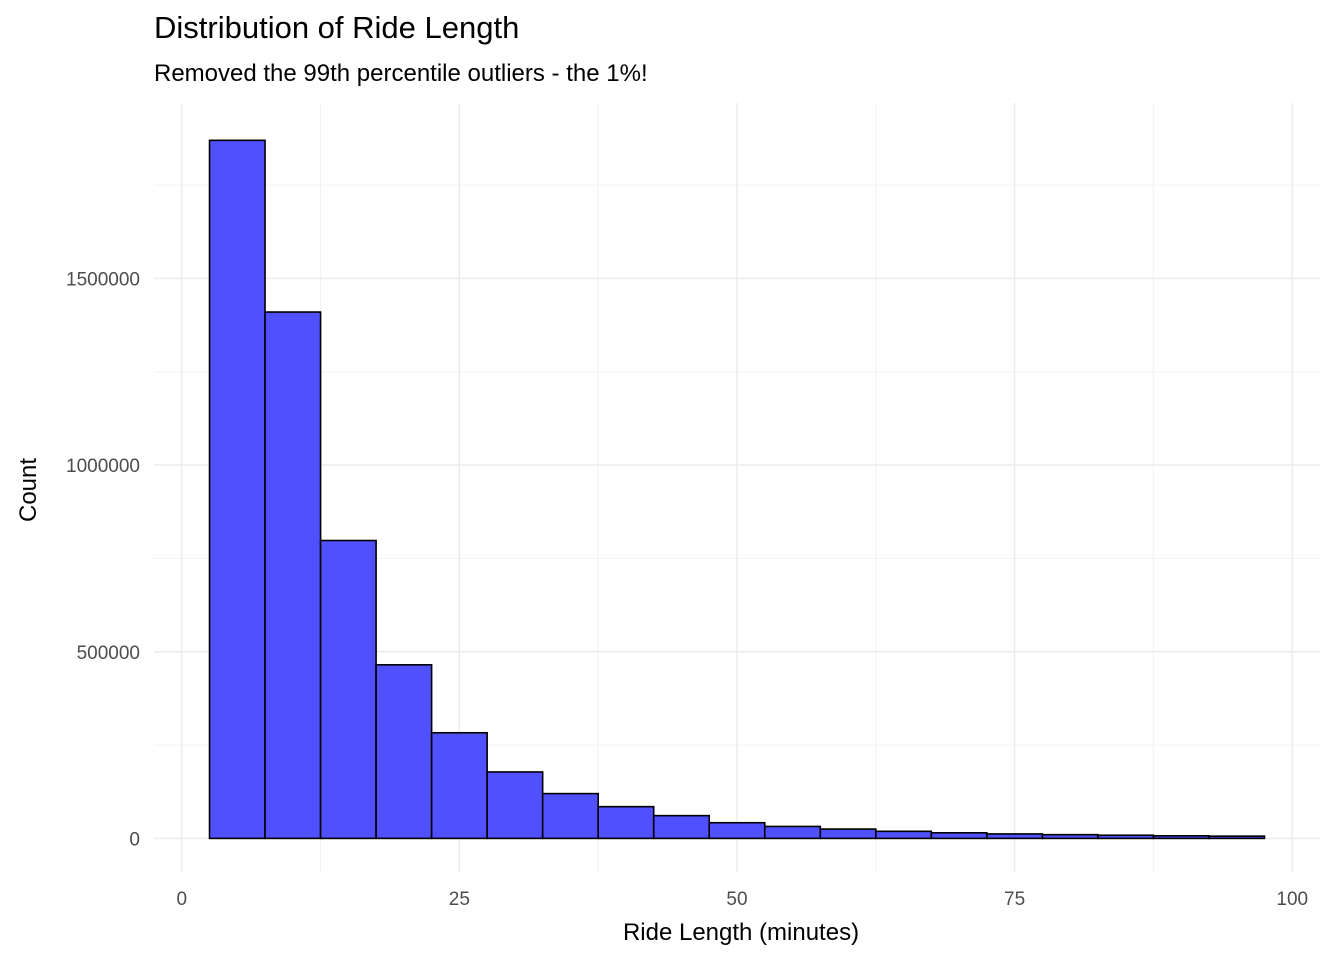  Describe the element at coordinates (1014, 899) in the screenshot. I see `x-tick-label: 75` at that location.